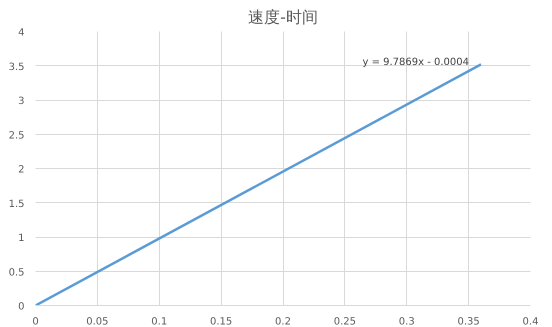 This screenshot has width=552, height=327. What do you see at coordinates (21, 170) in the screenshot?
I see `y-tick-label: 2` at bounding box center [21, 170].